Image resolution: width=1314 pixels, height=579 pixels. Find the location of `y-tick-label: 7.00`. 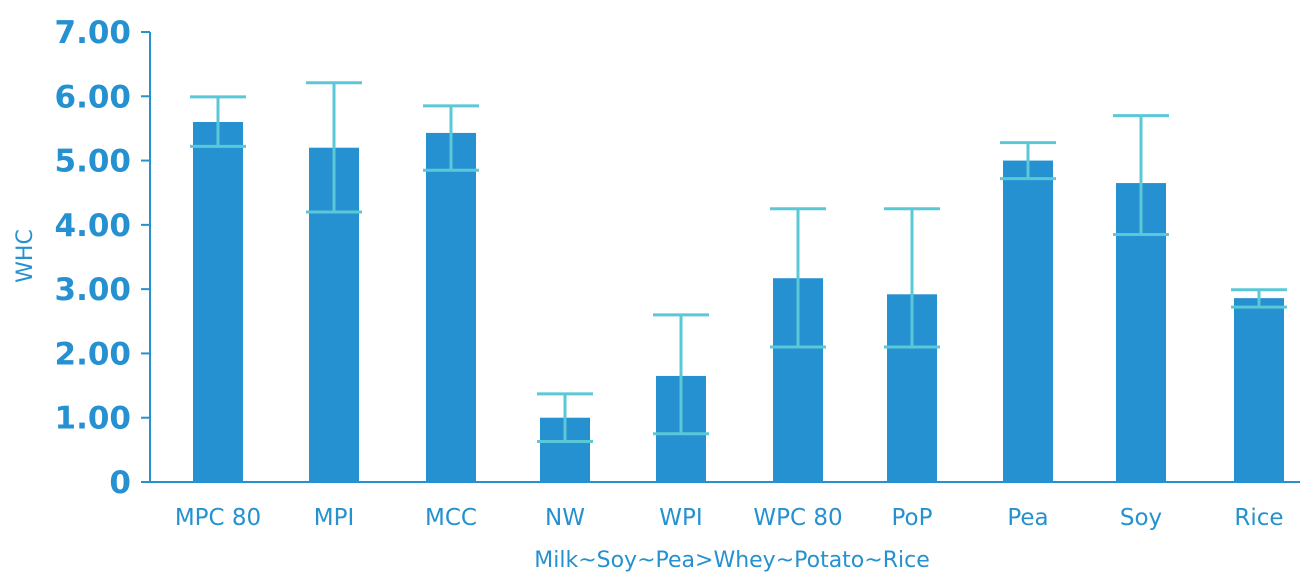

y-tick-label: 7.00 is located at coordinates (93, 33).